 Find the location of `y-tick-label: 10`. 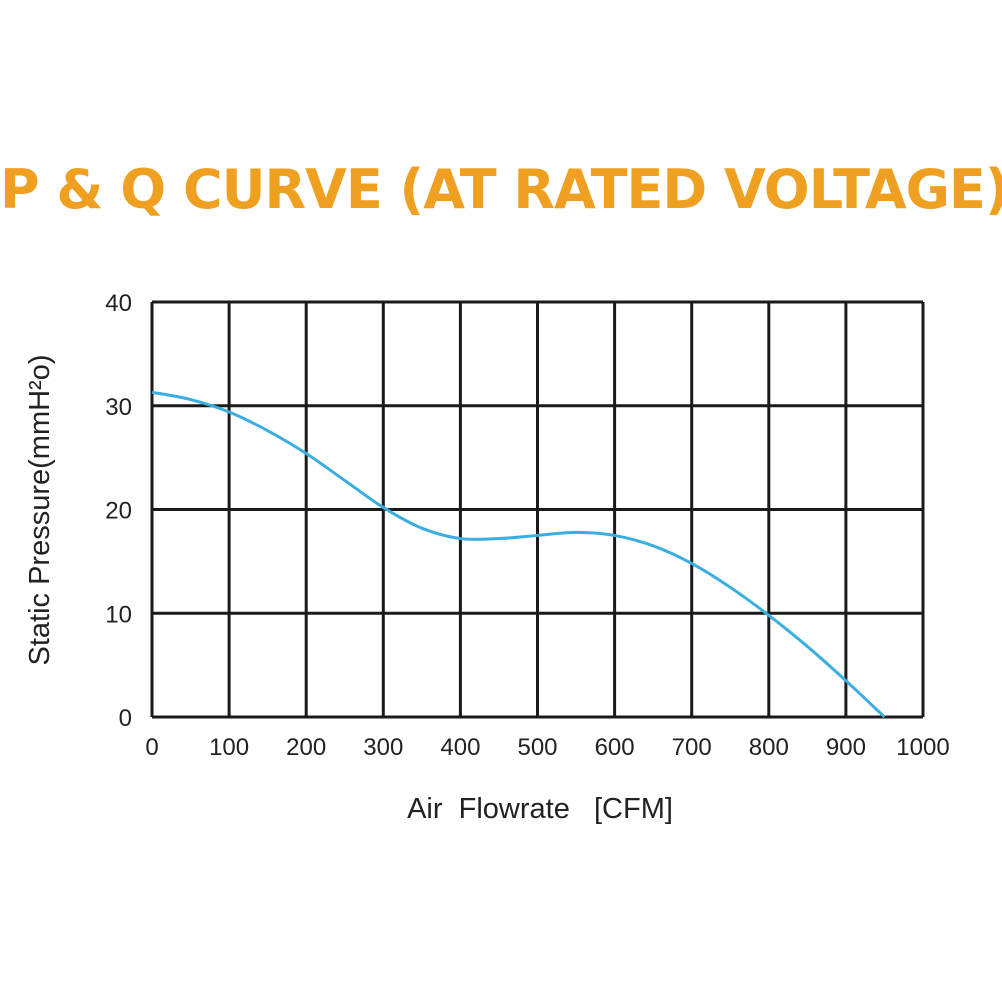

y-tick-label: 10 is located at coordinates (118, 614).